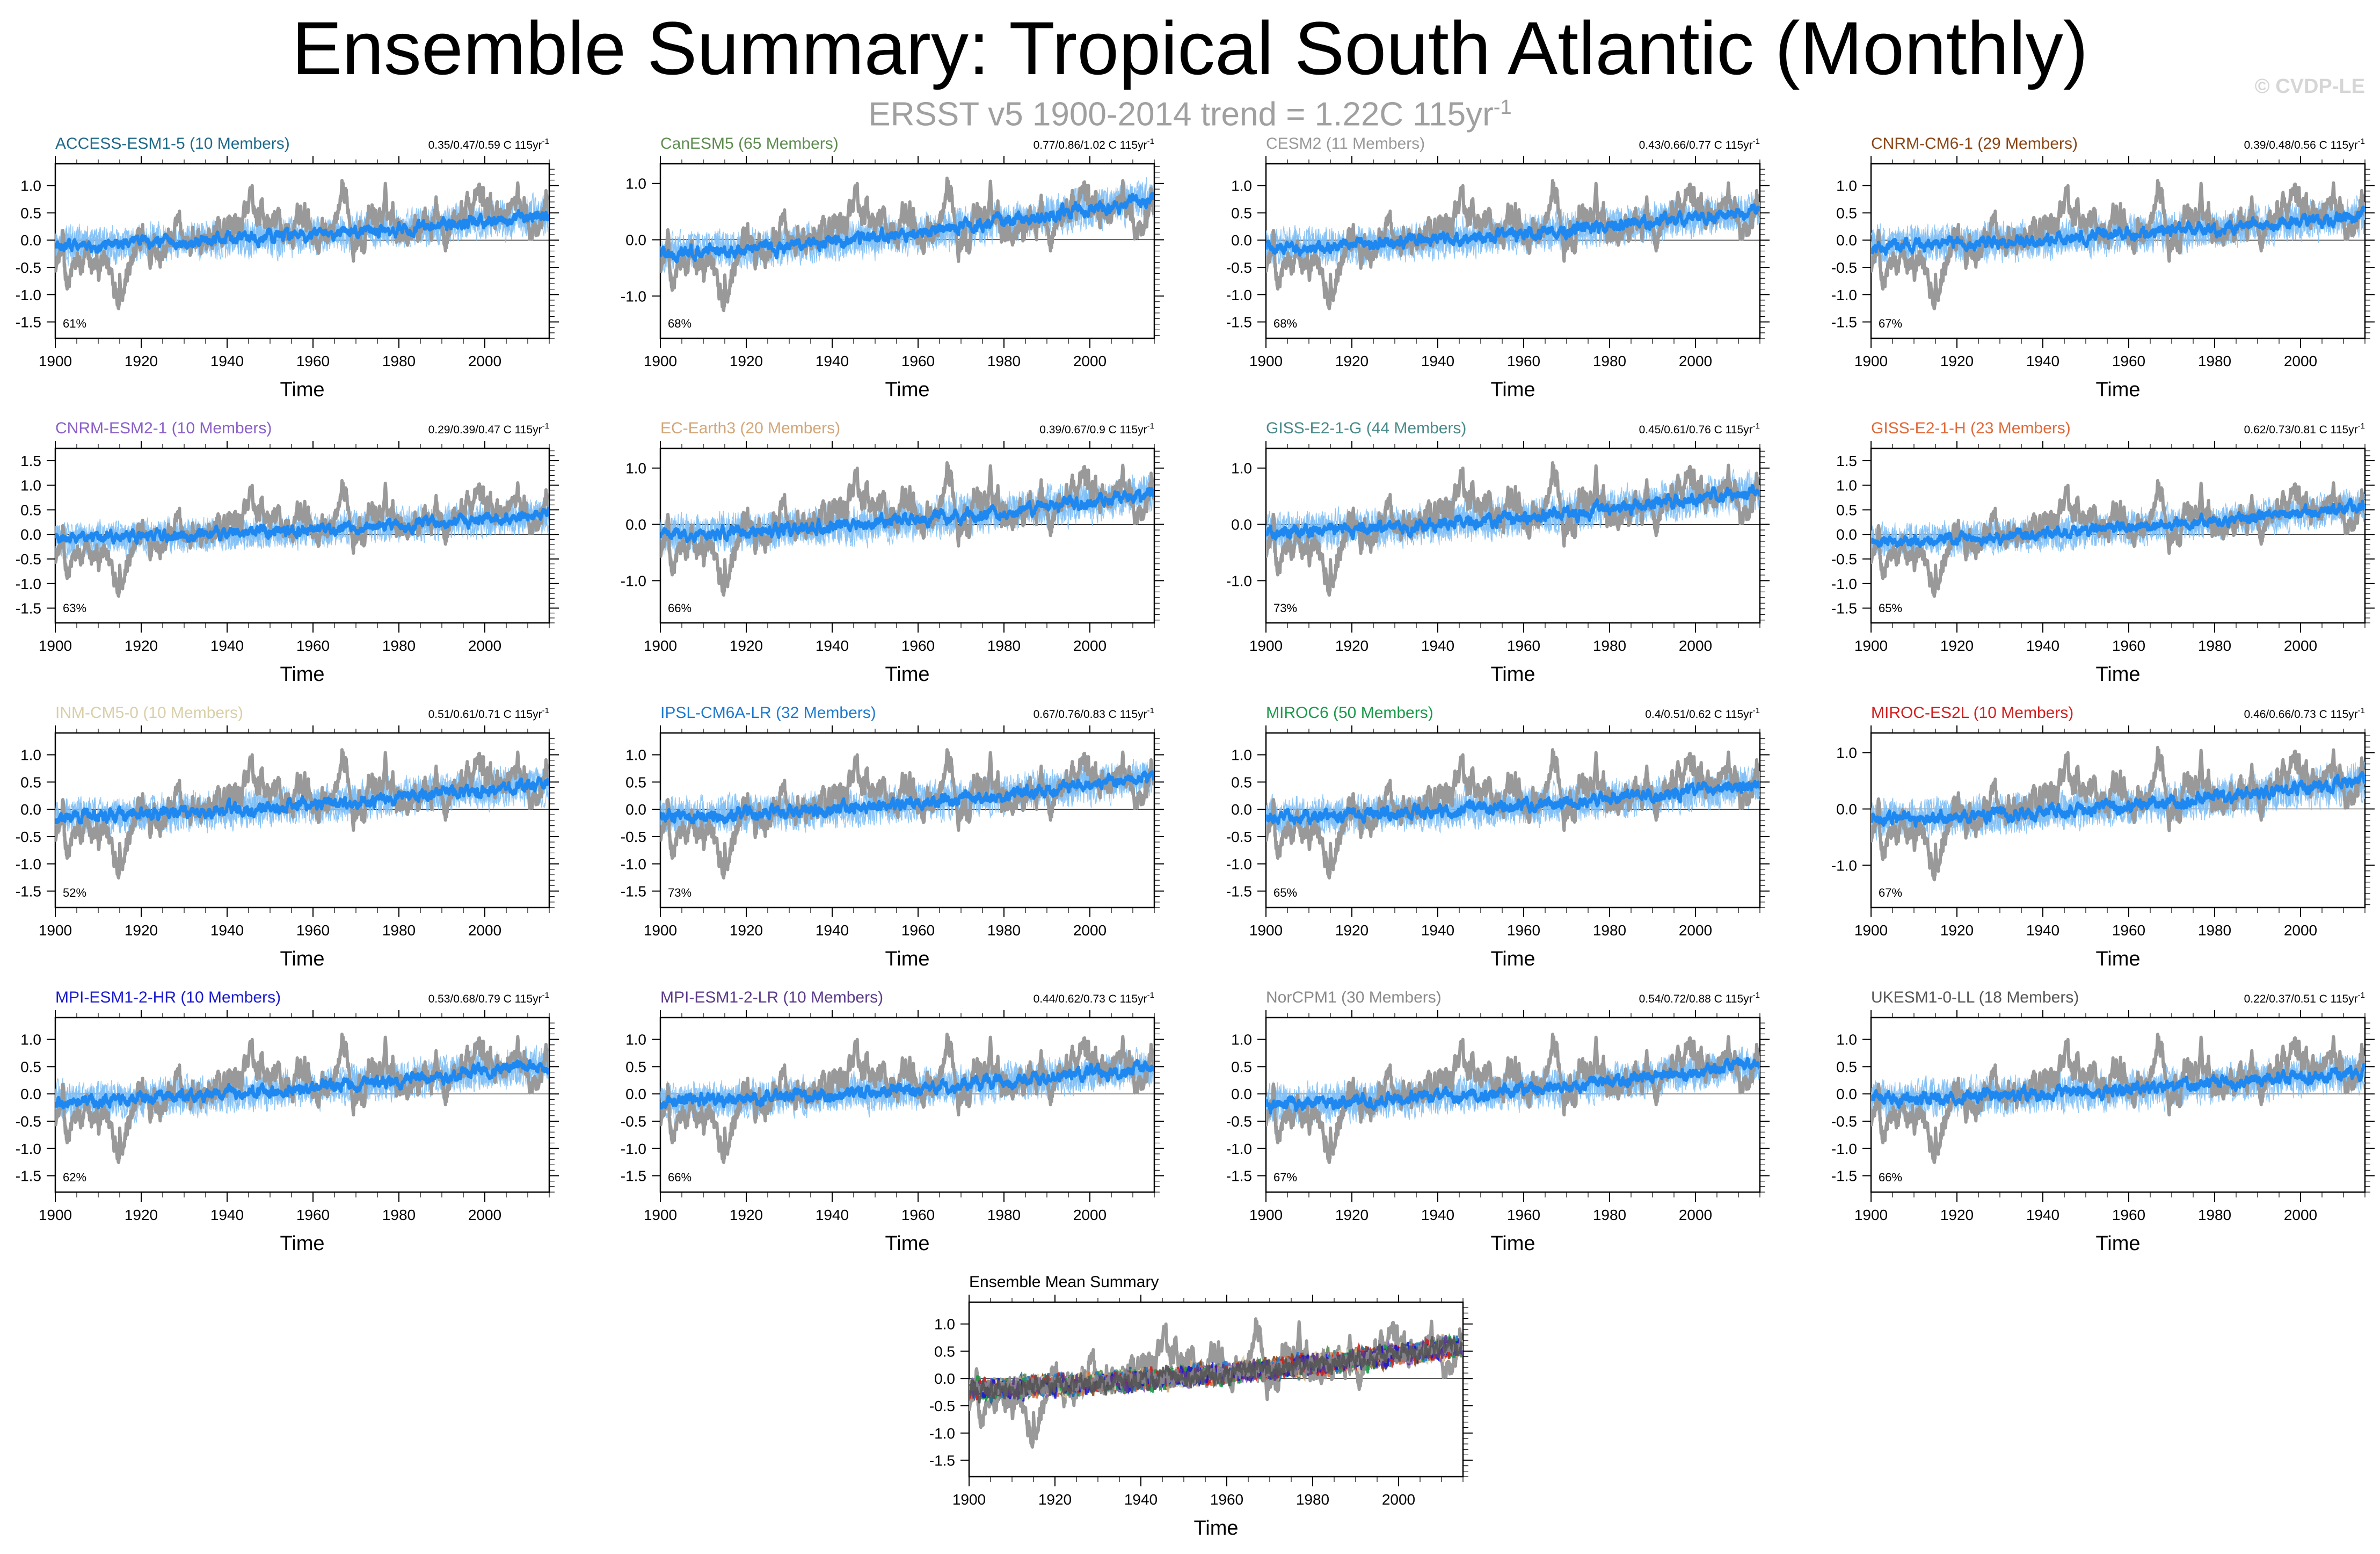 The width and height of the screenshot is (2380, 1554). Describe the element at coordinates (1699, 429) in the screenshot. I see `panel-stats: 0.45/0.61/0.76 C 115yr-1` at that location.